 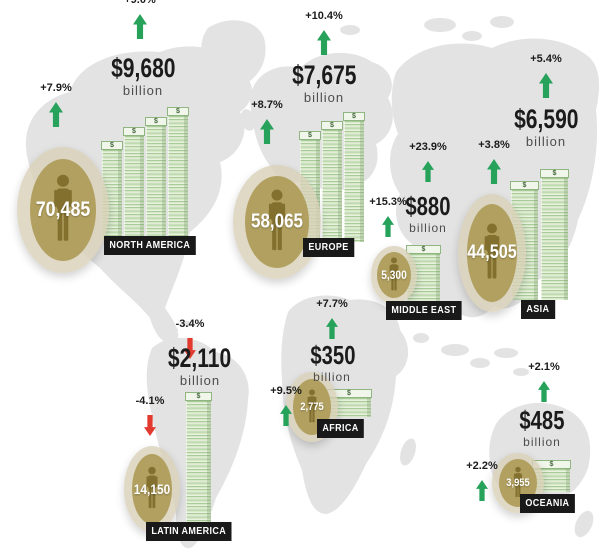 I want to click on per-adult-change-label: +9.5%, so click(x=286, y=391).